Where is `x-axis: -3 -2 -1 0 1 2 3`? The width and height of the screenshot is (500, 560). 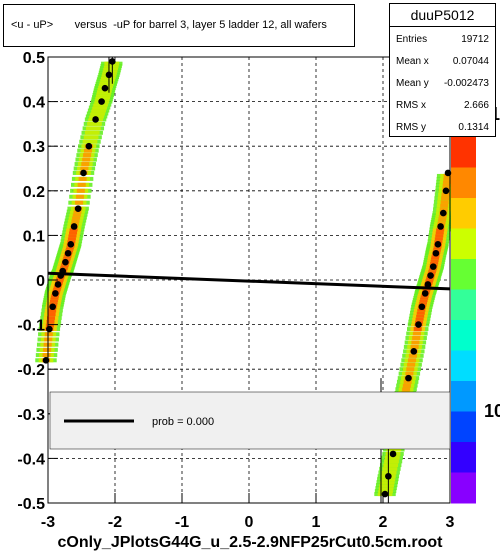 x-axis: -3 -2 -1 0 1 2 3 is located at coordinates (248, 512).